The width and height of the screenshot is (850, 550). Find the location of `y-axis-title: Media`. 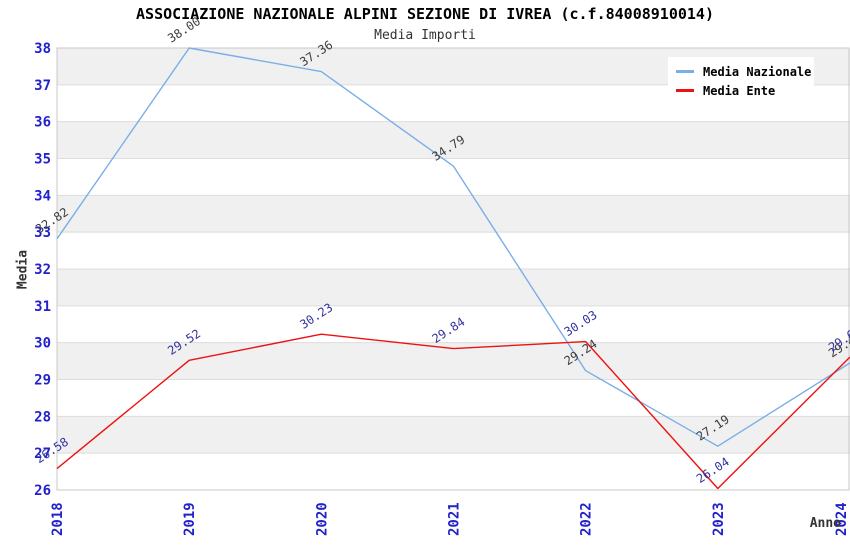

y-axis-title: Media is located at coordinates (23, 269).